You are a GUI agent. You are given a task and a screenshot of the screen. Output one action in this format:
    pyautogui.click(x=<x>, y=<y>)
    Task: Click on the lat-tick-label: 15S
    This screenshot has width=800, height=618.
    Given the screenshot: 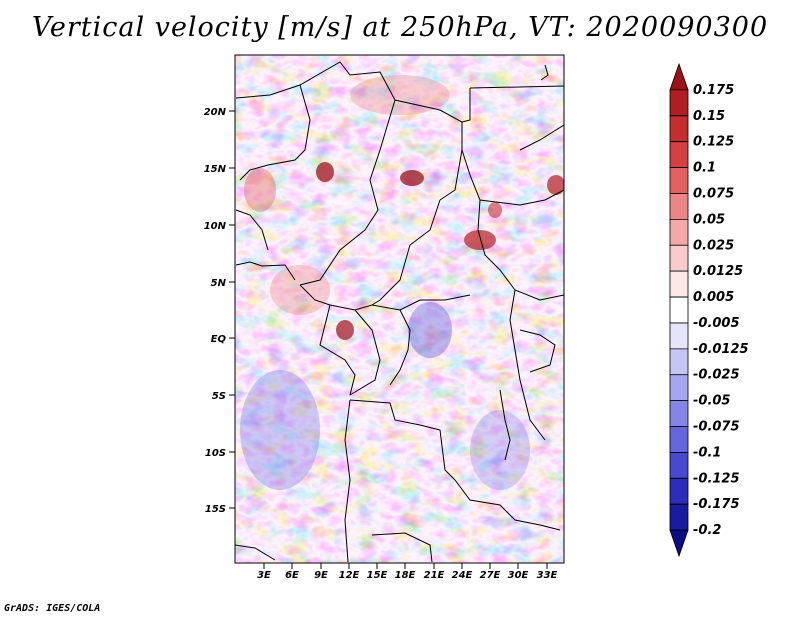 What is the action you would take?
    pyautogui.click(x=215, y=509)
    